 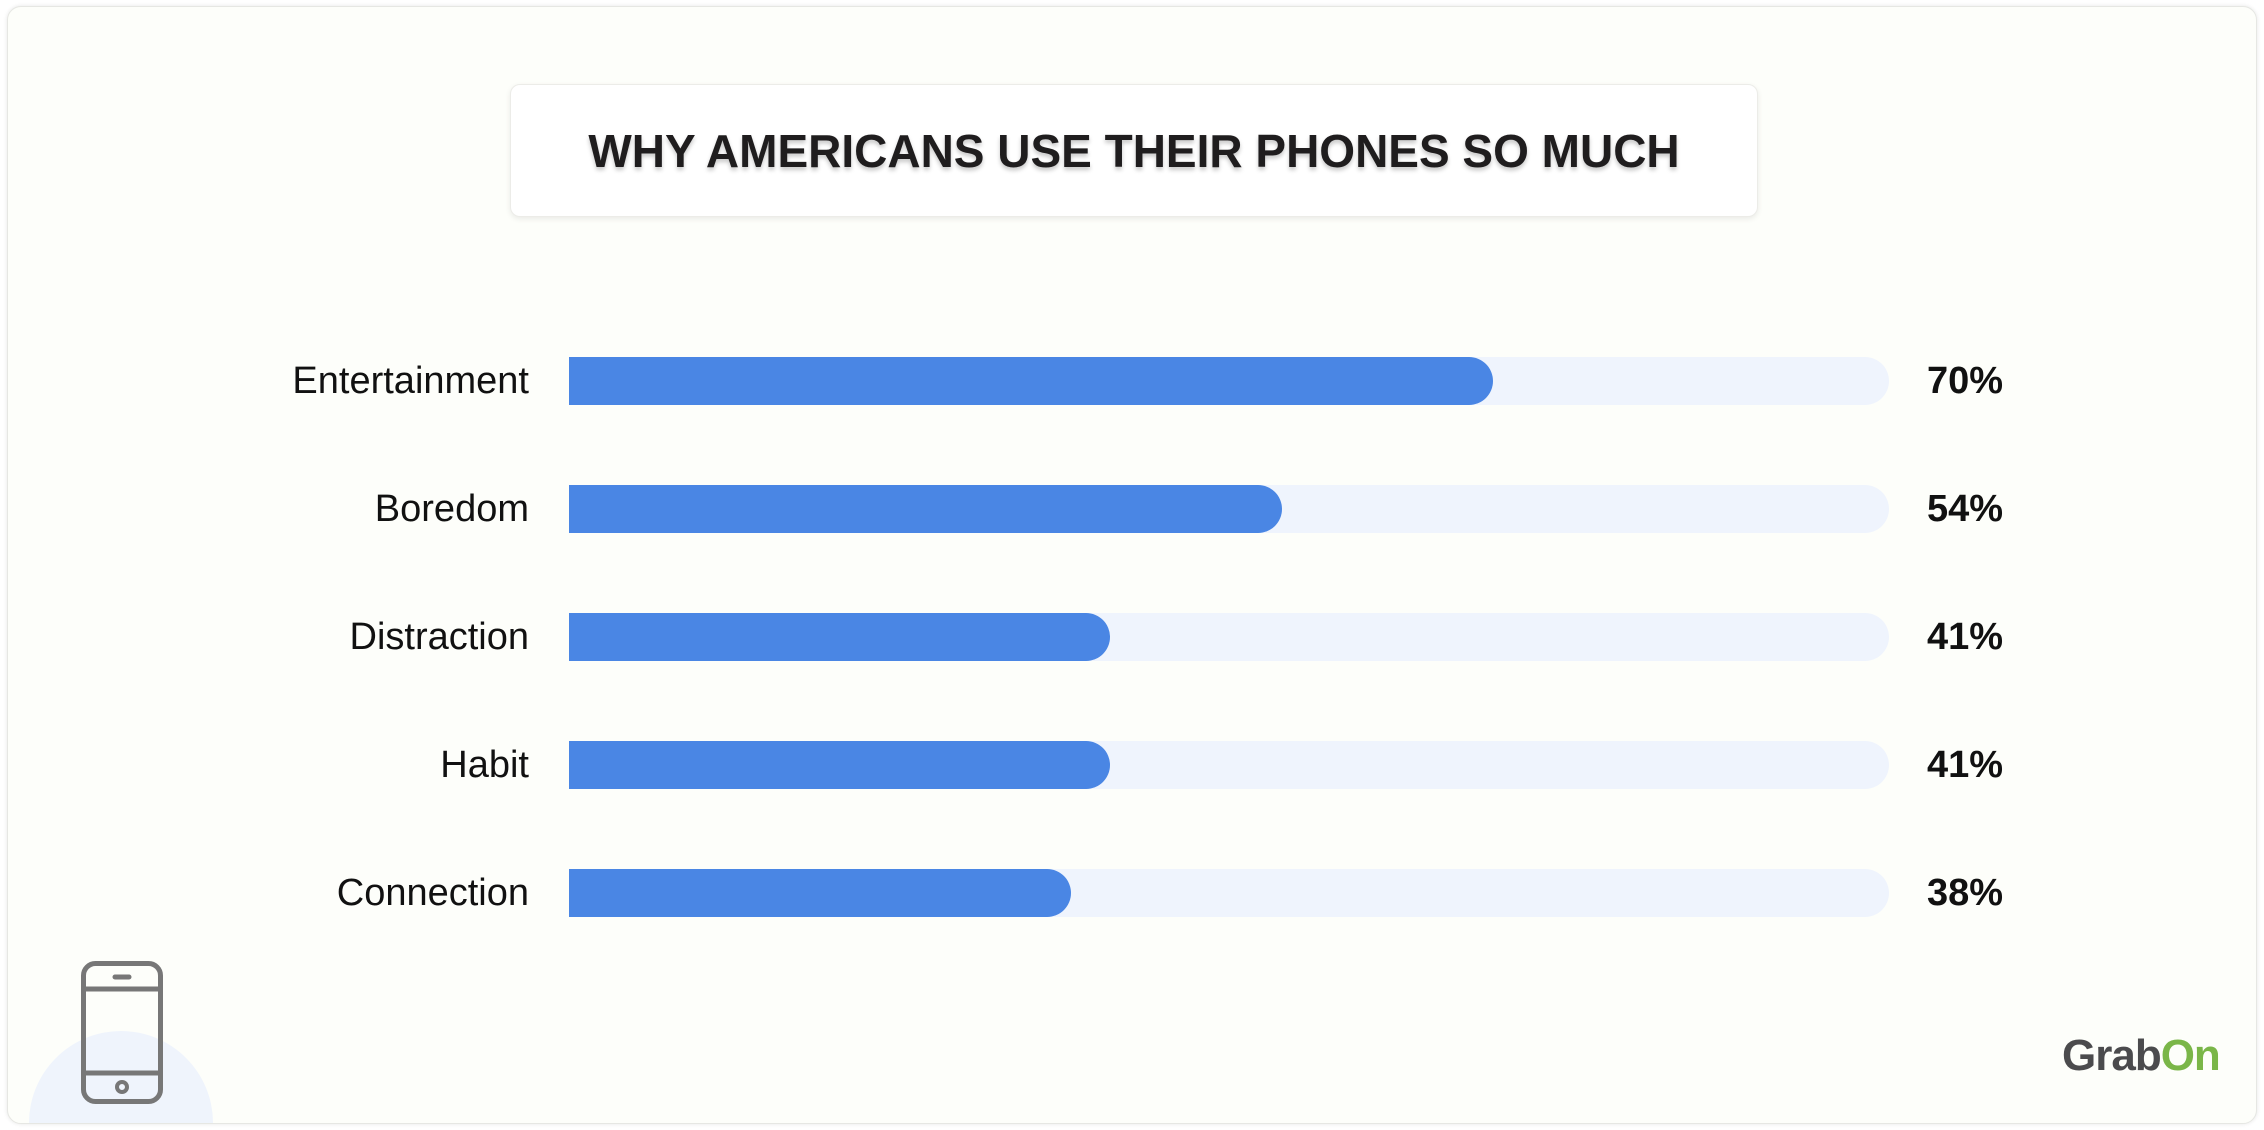 I want to click on title-box: WHY AMERICANS USE THEIR PHONES SO MUCH, so click(x=1134, y=150).